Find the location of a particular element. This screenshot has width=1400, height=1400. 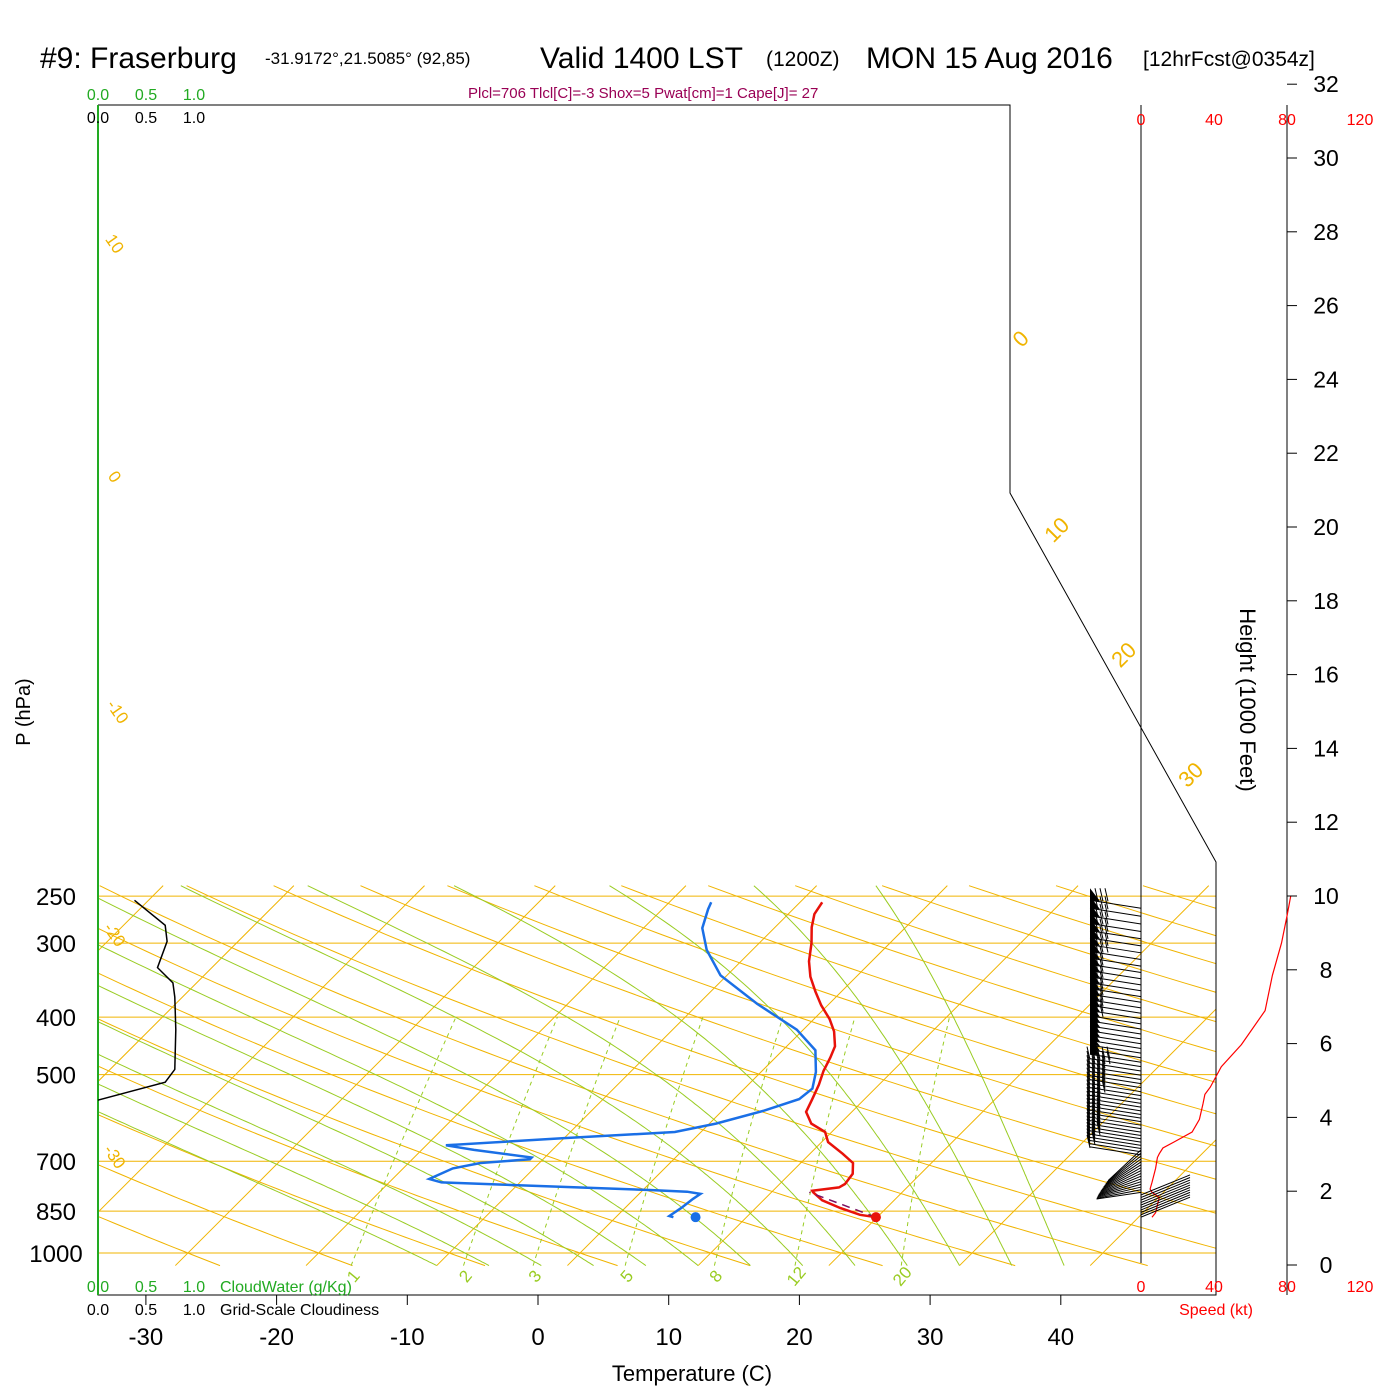

height-tick-label: 10 is located at coordinates (1326, 896).